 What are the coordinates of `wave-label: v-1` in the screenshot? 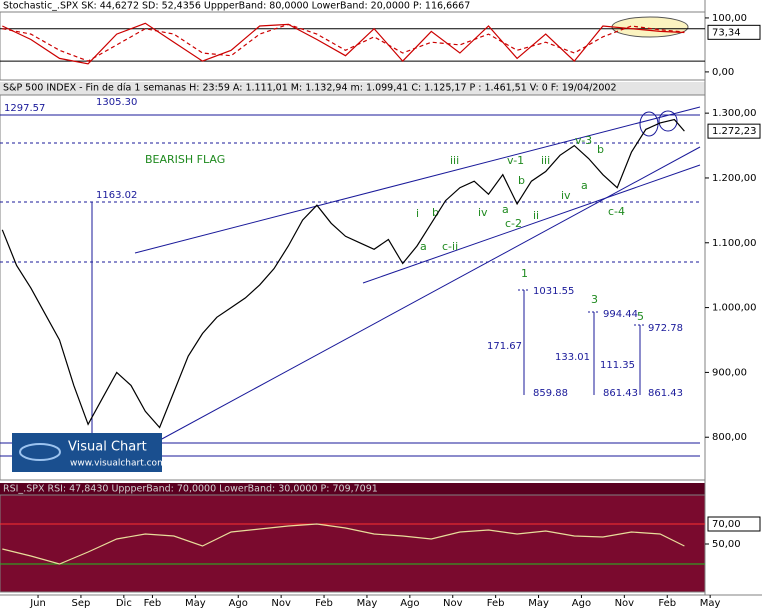 It's located at (515, 160).